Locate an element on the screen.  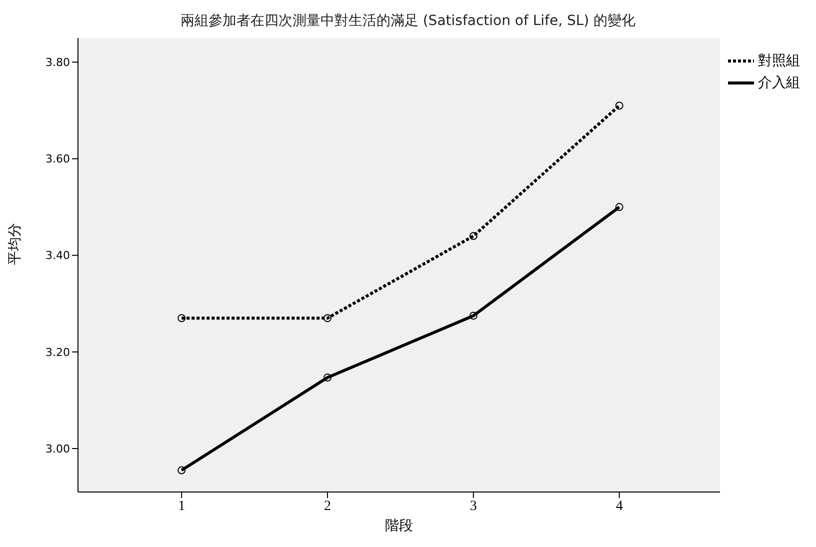
x-tick-label: 1 is located at coordinates (182, 506).